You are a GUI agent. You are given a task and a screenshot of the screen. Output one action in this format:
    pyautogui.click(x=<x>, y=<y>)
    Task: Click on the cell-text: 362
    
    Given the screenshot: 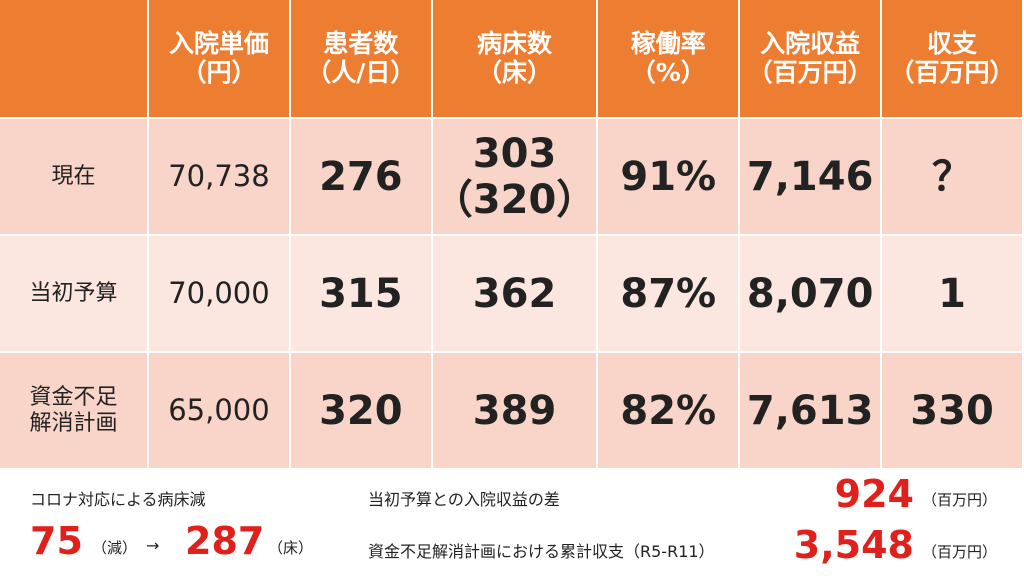 What is the action you would take?
    pyautogui.click(x=514, y=293)
    